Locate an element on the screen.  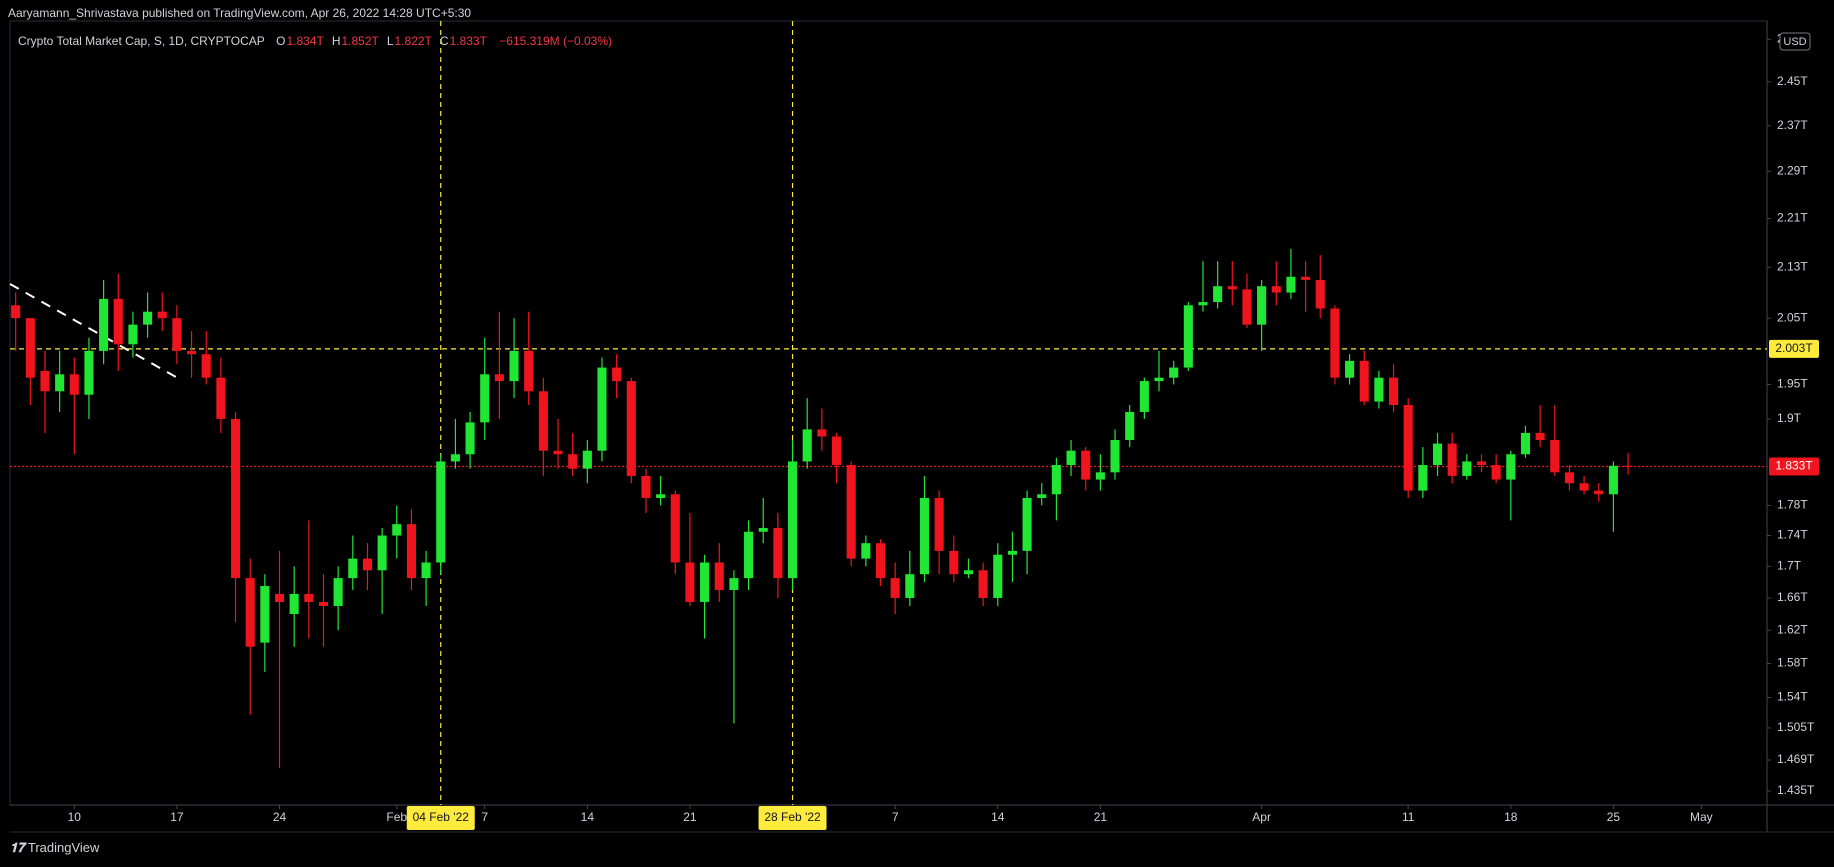
x-tick-label: 25 is located at coordinates (1614, 817).